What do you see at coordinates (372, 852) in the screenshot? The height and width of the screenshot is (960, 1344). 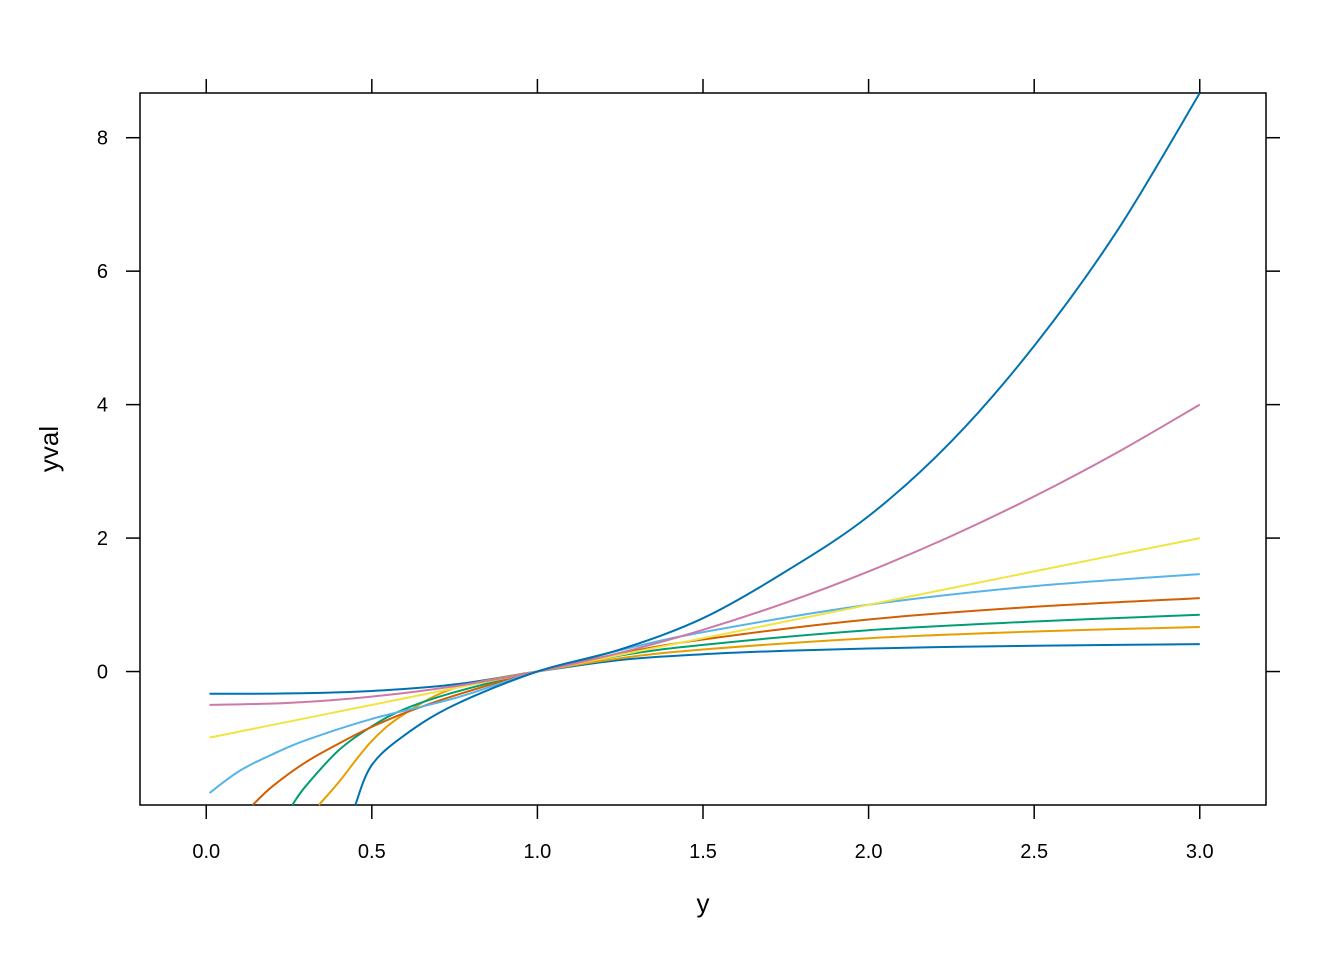 I see `x-tick-label: 0.5` at bounding box center [372, 852].